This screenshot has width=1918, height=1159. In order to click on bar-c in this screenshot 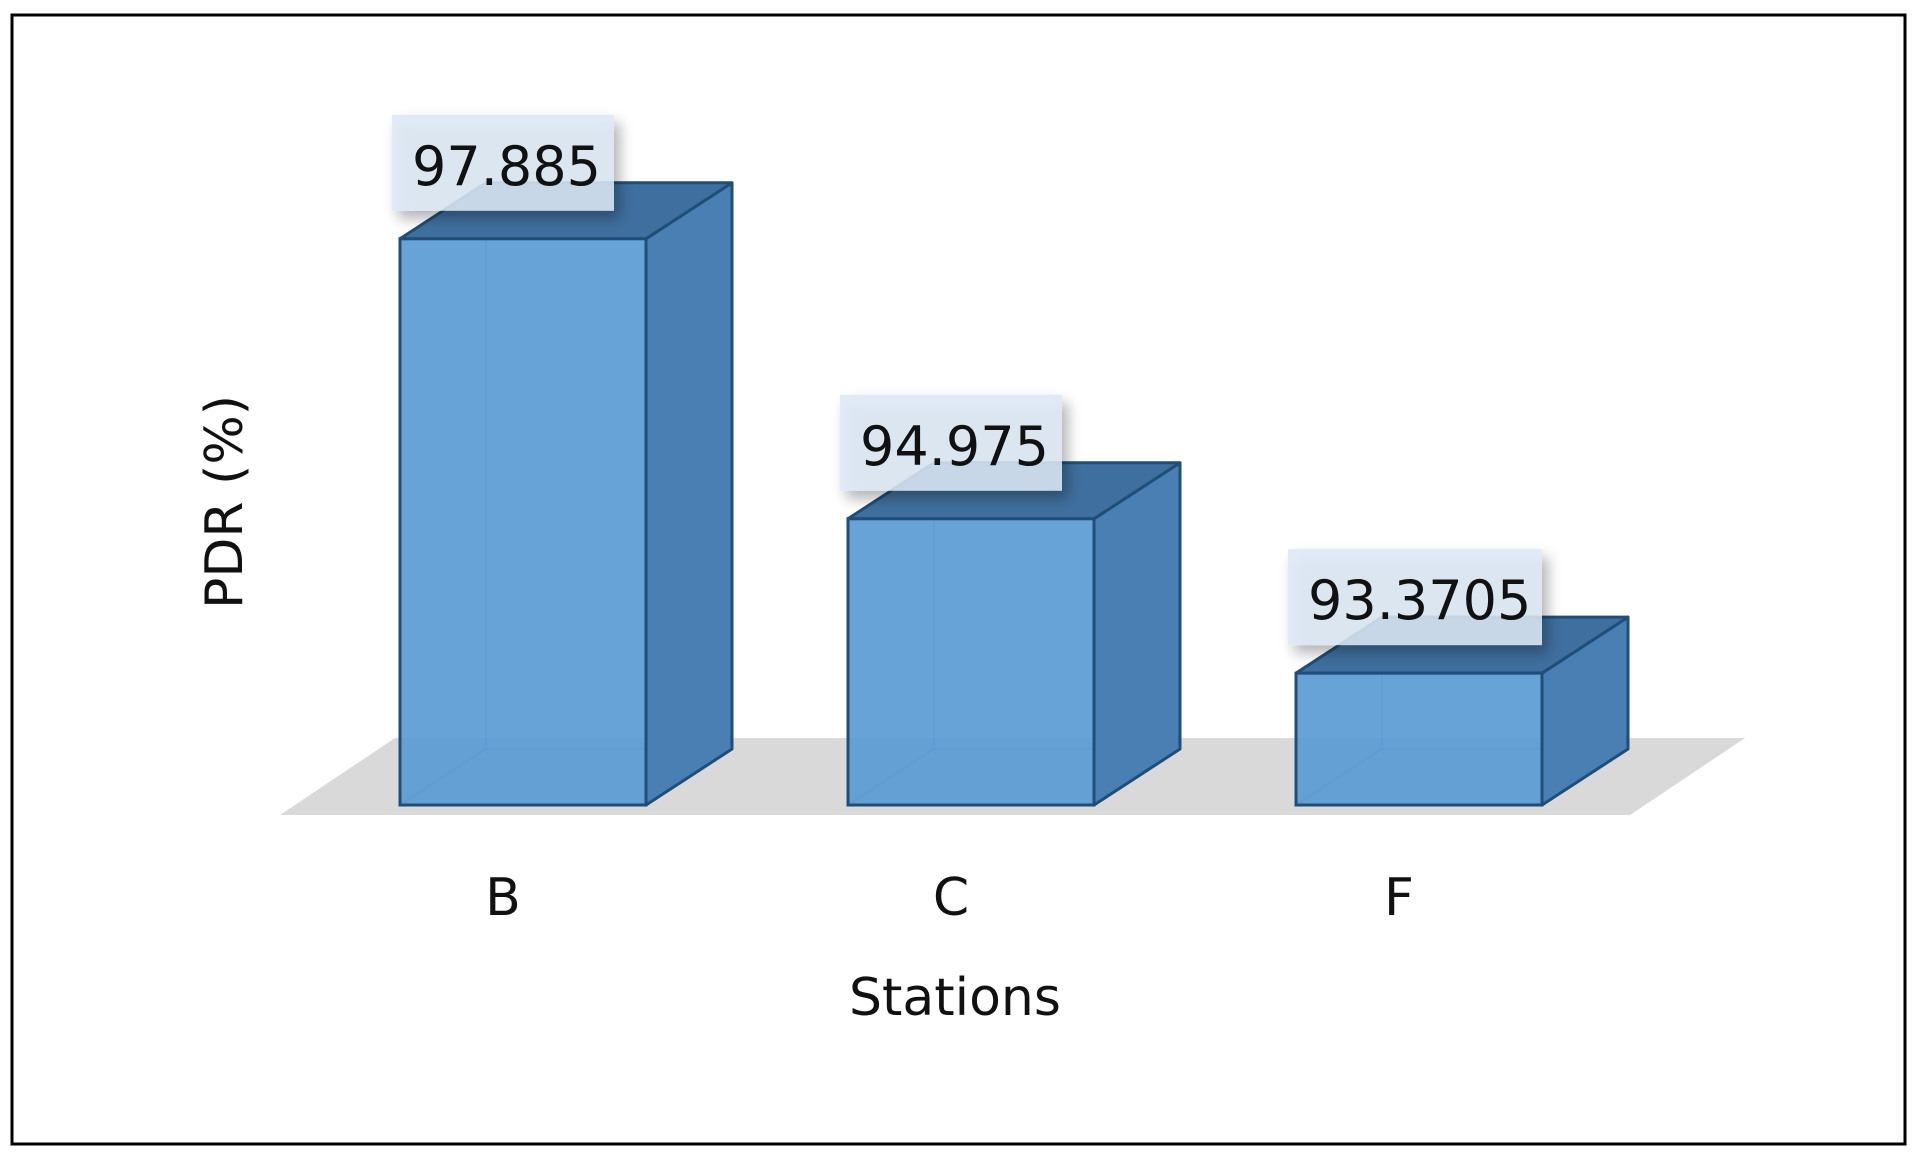, I will do `click(1014, 634)`.